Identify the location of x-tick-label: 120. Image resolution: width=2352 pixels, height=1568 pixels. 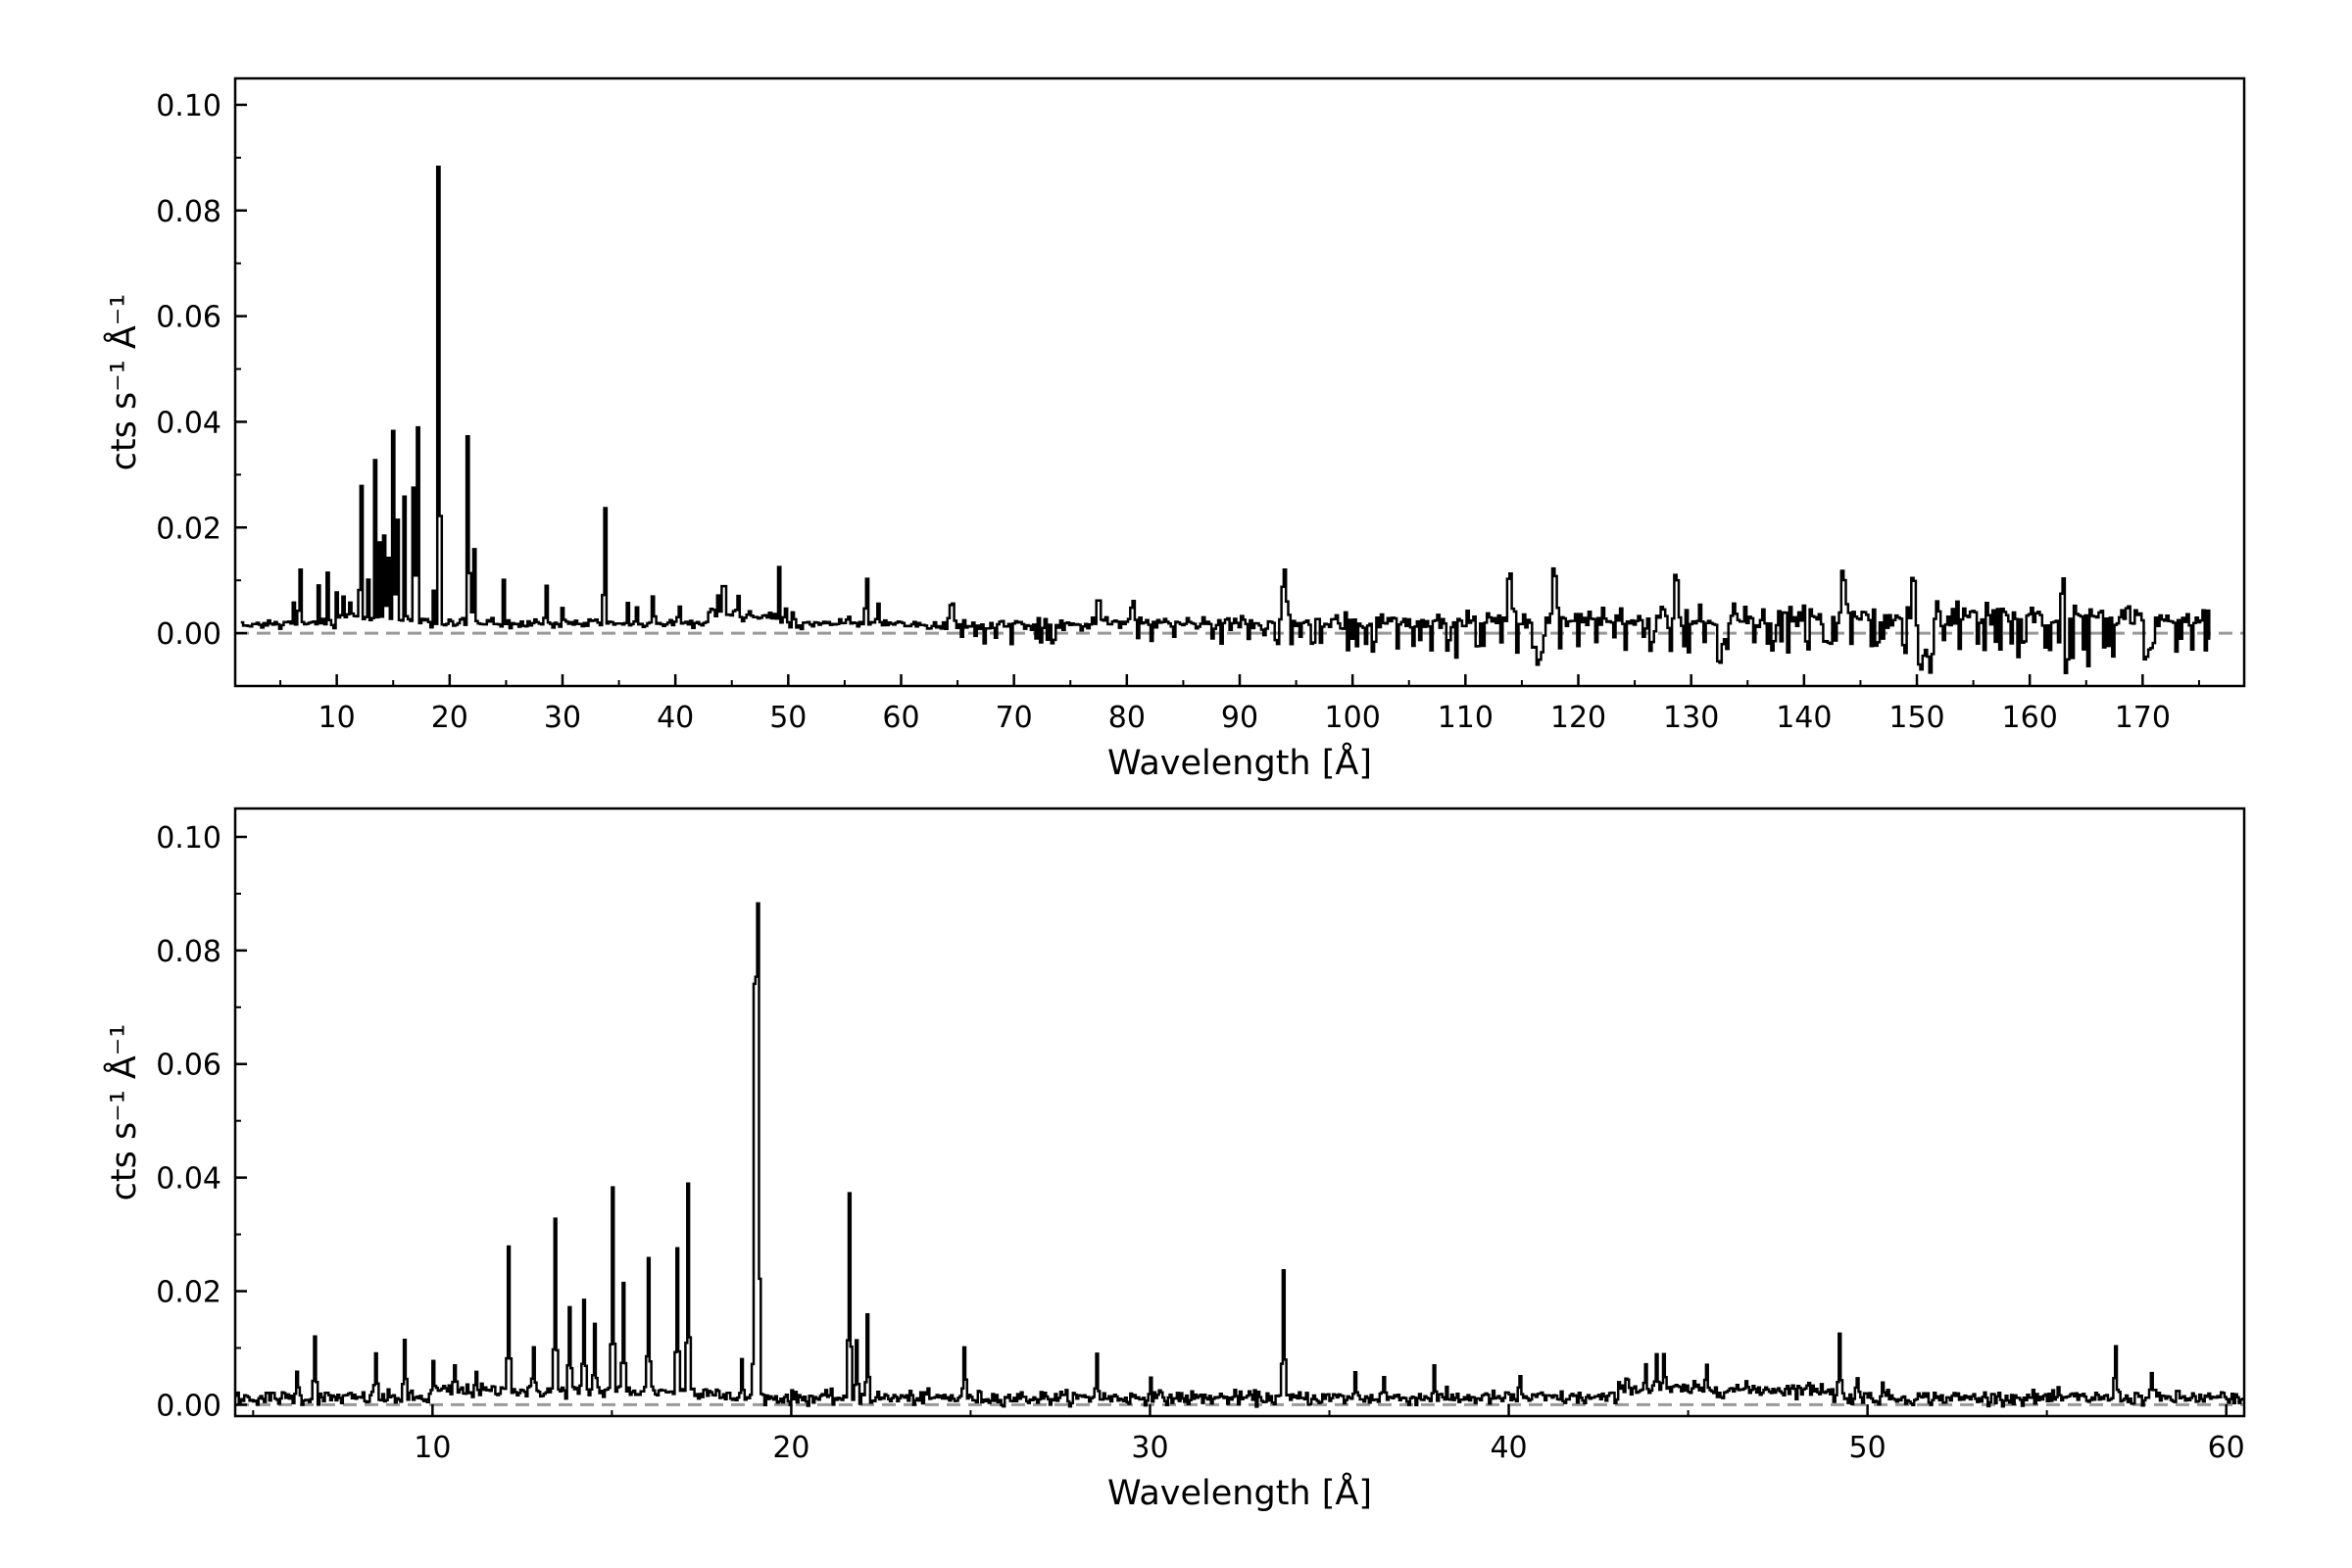
(1578, 718).